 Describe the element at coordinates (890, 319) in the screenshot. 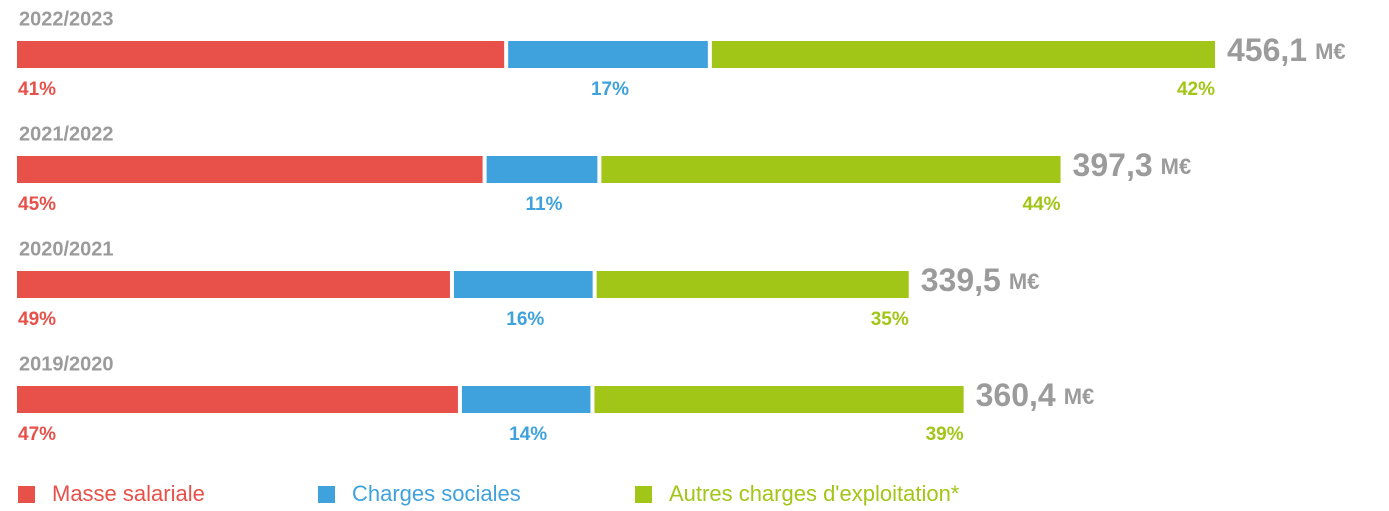

I see `percent-label: 35%` at that location.